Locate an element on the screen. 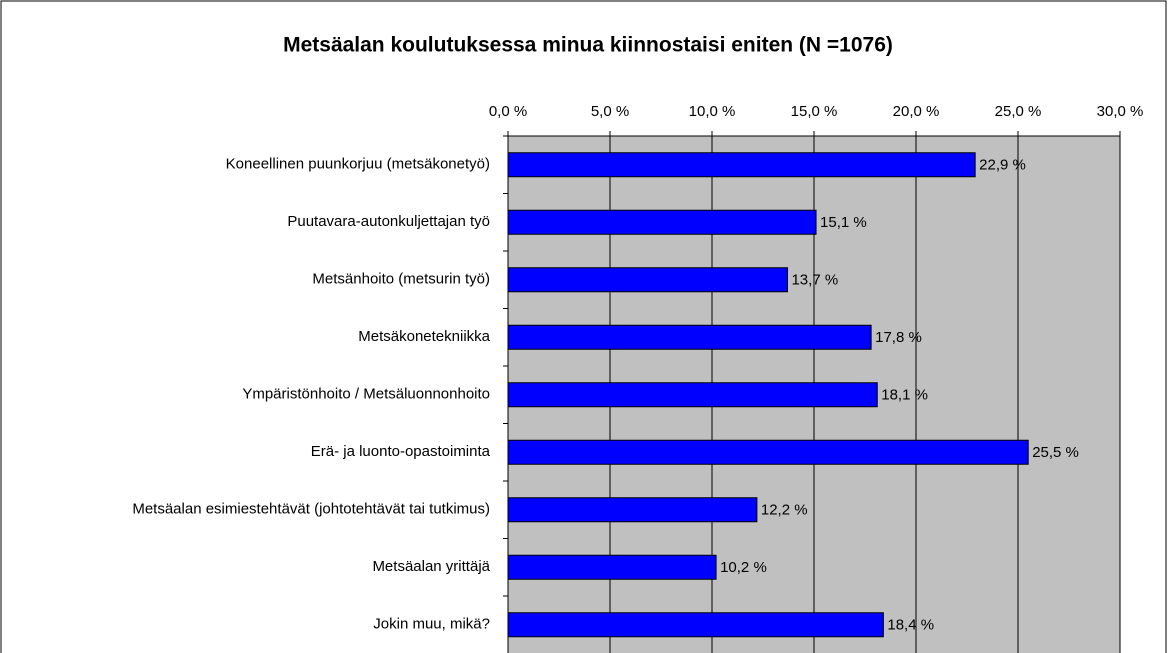 The width and height of the screenshot is (1168, 653). value-label: 17,8 % is located at coordinates (898, 337).